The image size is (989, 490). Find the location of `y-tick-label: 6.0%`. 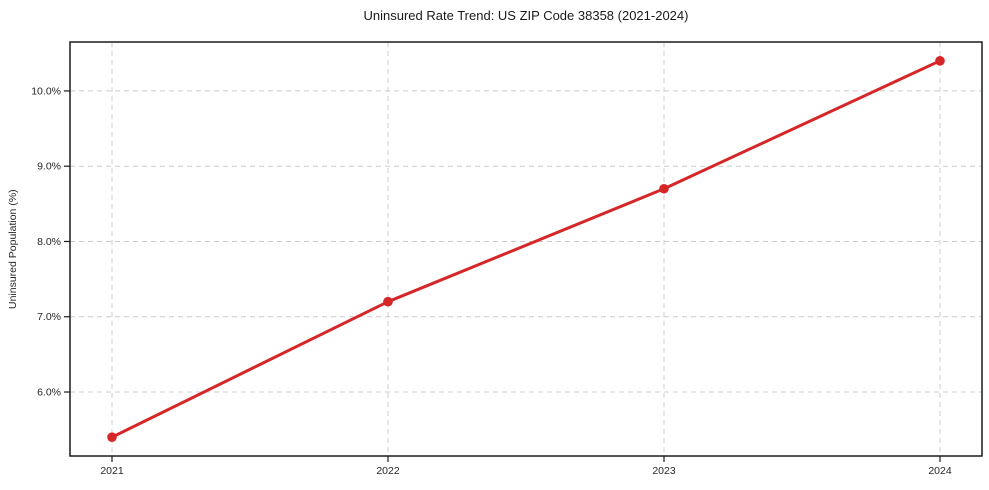

y-tick-label: 6.0% is located at coordinates (49, 393).